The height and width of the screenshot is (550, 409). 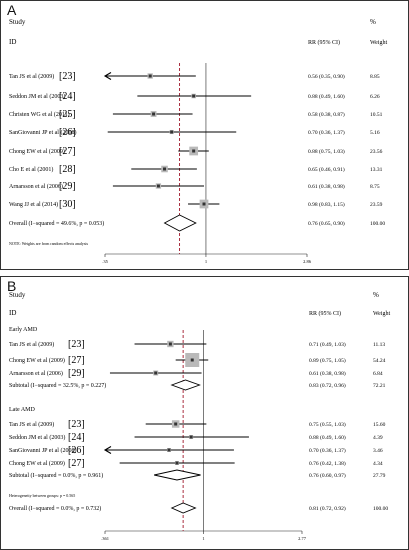 What do you see at coordinates (327, 360) in the screenshot?
I see `ci-value: 0.89 (0.75, 1.05)` at bounding box center [327, 360].